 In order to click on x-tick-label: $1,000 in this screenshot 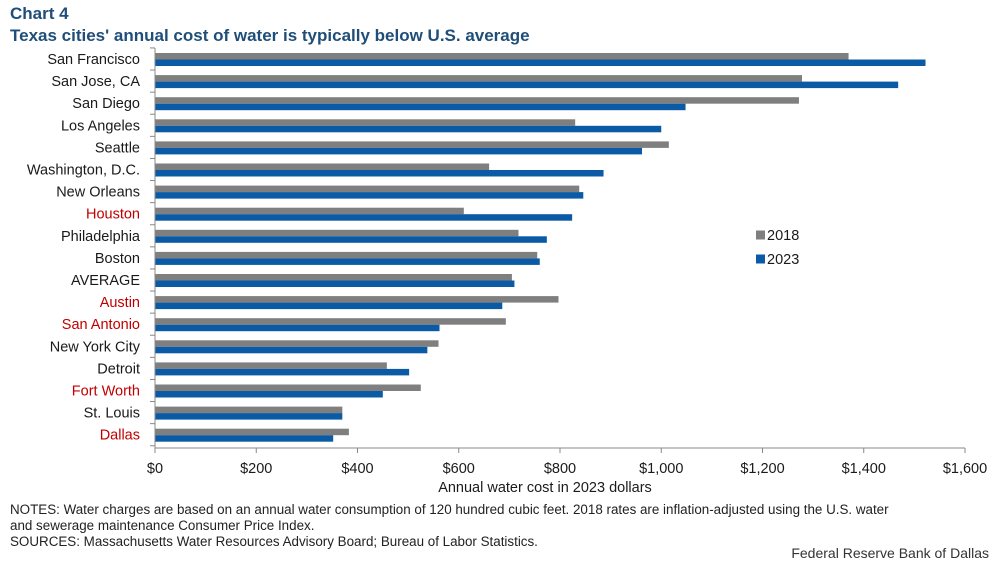, I will do `click(661, 469)`.